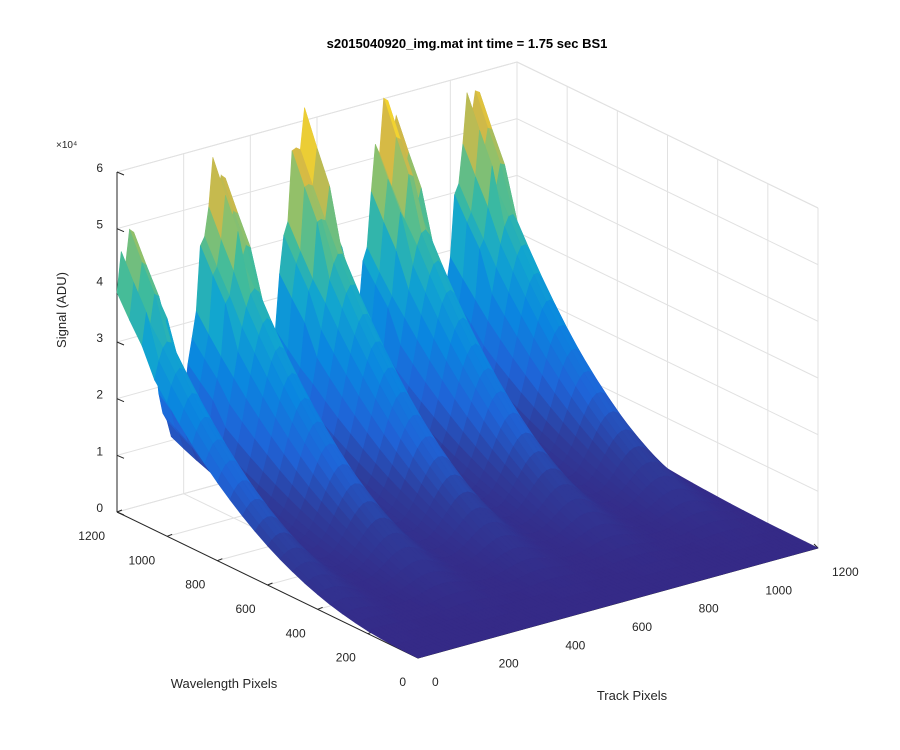  I want to click on x-tick-mark, so click(816, 546).